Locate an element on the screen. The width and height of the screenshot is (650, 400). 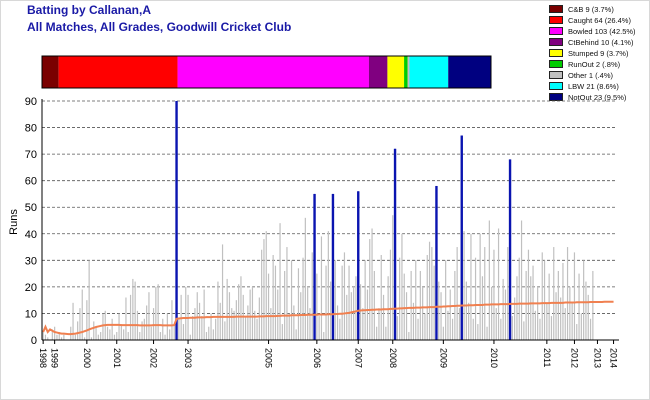
y-tick-label: 50 is located at coordinates (31, 208).